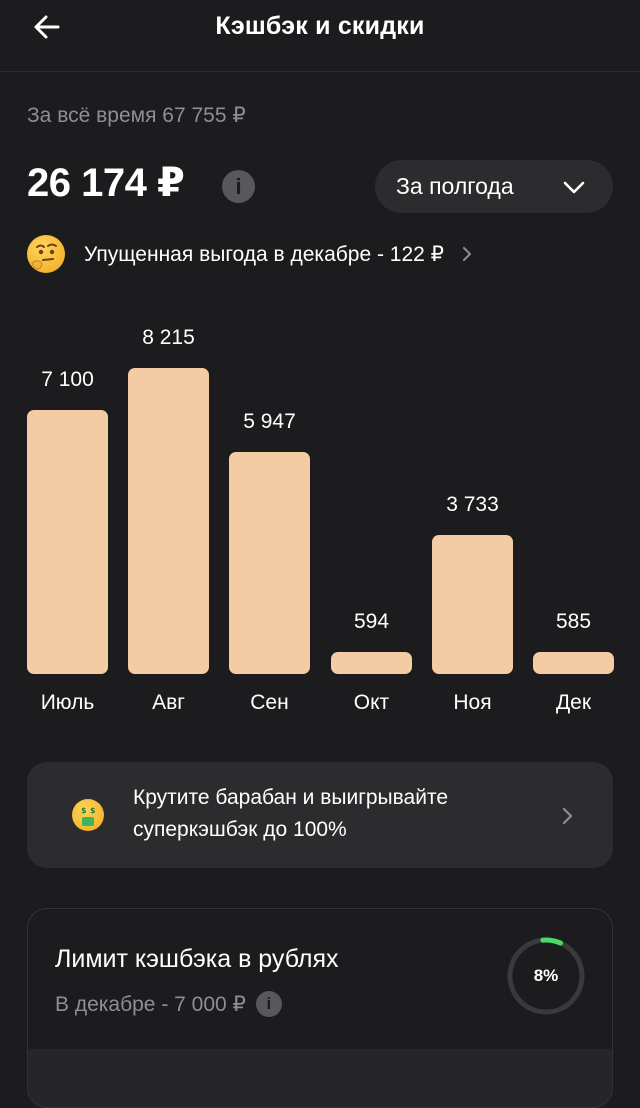 The height and width of the screenshot is (1108, 640). I want to click on all-time-total: За всё время 67 755 ₽, so click(136, 115).